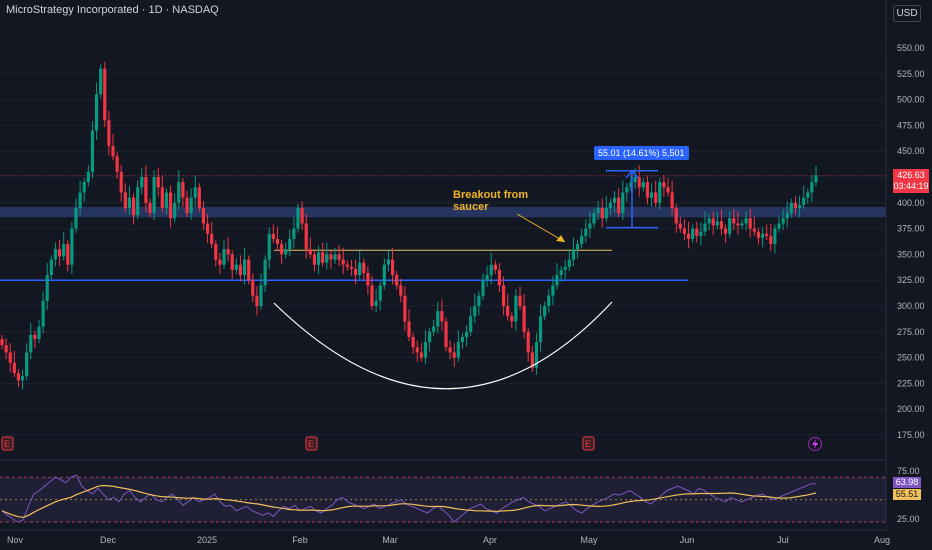 The height and width of the screenshot is (550, 932). Describe the element at coordinates (815, 444) in the screenshot. I see `lightning-ring` at that location.